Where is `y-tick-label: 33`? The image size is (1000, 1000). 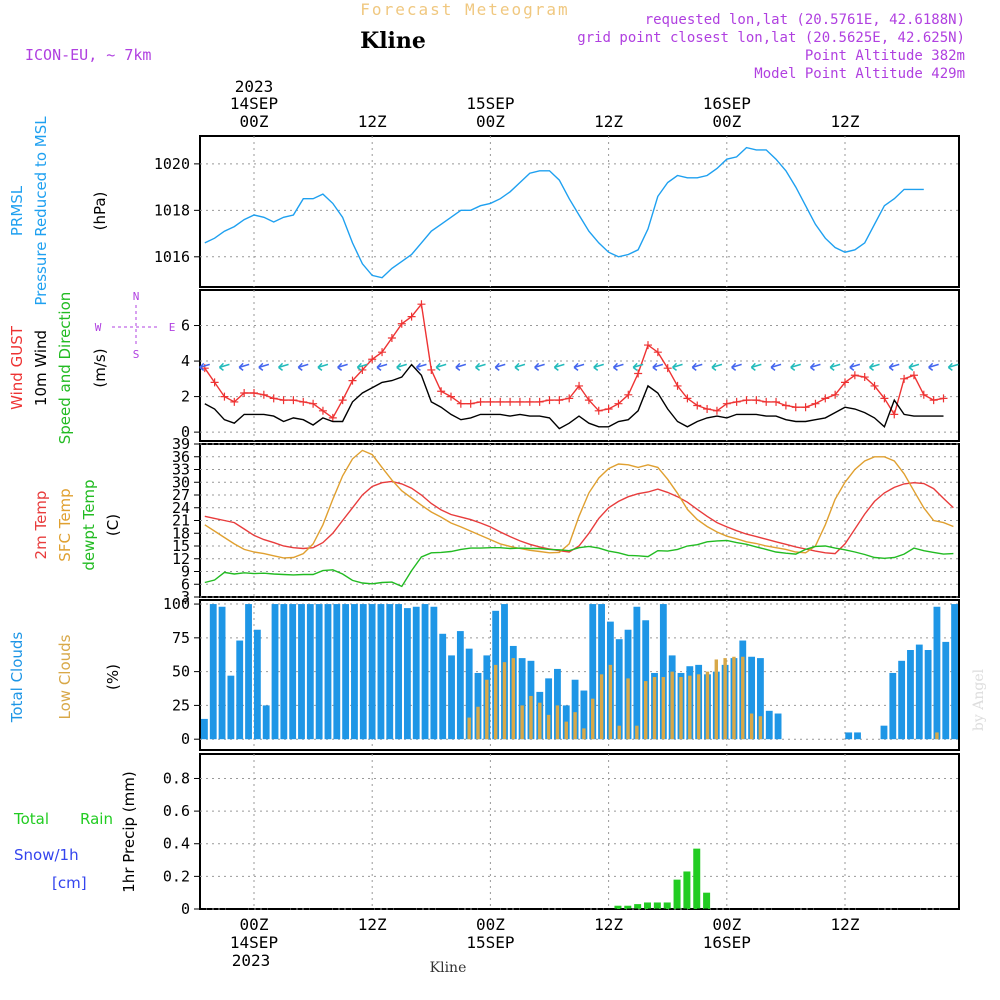 y-tick-label: 33 is located at coordinates (181, 470).